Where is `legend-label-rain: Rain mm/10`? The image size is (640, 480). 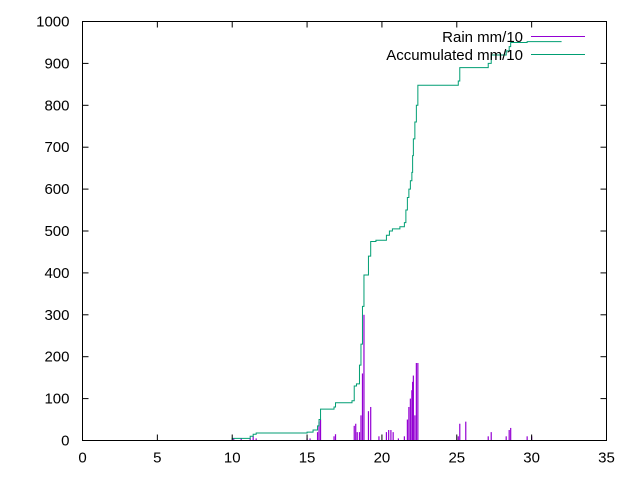 legend-label-rain: Rain mm/10 is located at coordinates (482, 37).